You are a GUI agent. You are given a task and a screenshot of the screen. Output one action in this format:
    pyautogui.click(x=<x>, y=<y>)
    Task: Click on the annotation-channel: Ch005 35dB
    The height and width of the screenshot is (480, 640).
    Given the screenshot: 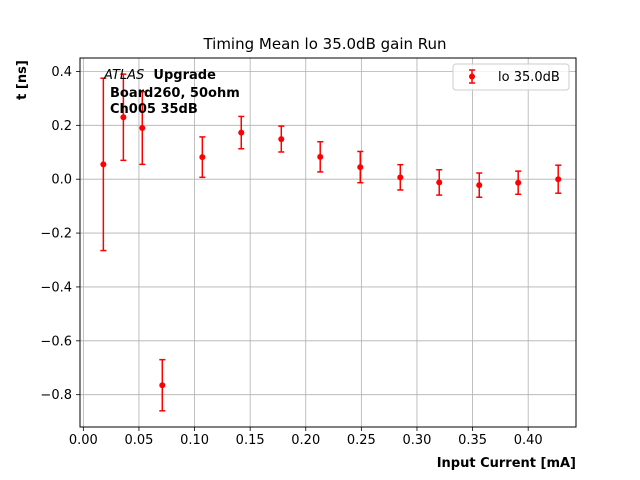 What is the action you would take?
    pyautogui.click(x=154, y=109)
    